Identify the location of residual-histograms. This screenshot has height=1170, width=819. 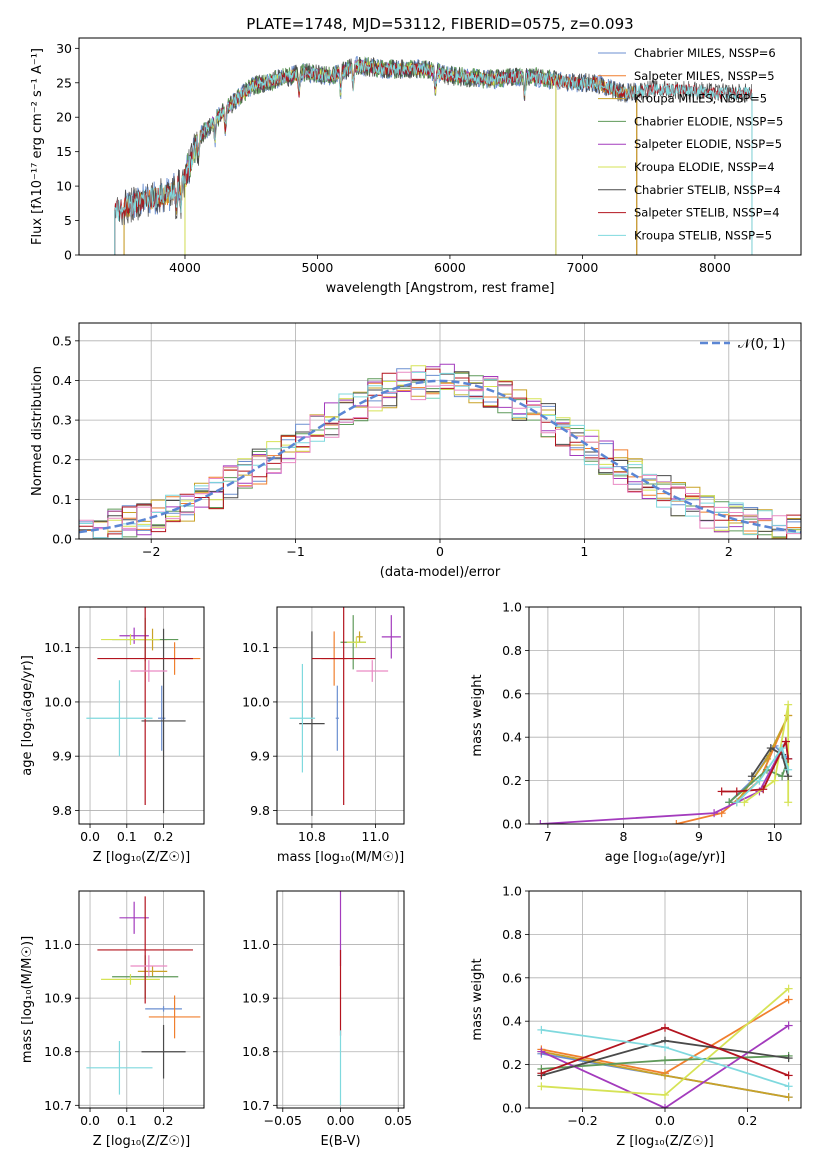
(440, 451).